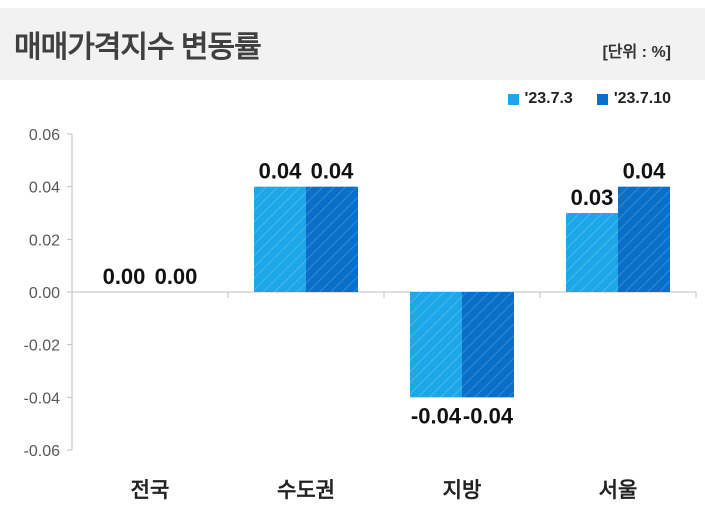 This screenshot has width=705, height=531. I want to click on y-tick-label: -0.04, so click(42, 398).